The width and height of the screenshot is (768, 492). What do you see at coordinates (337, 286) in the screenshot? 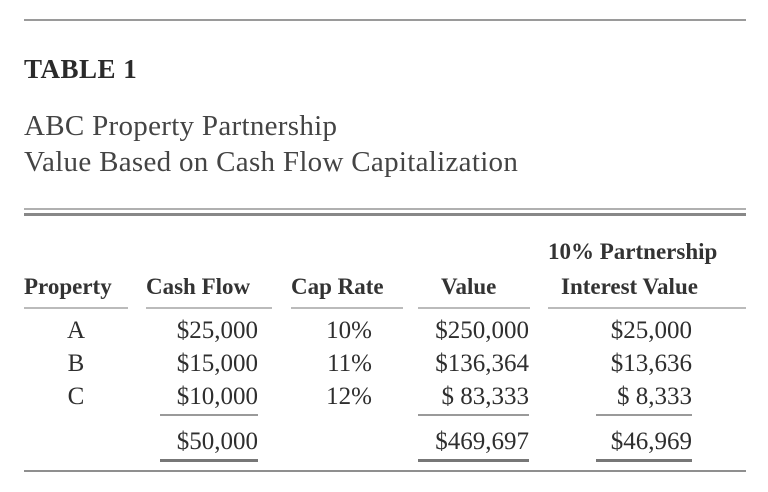
I see `header-cap-rate: Cap Rate` at bounding box center [337, 286].